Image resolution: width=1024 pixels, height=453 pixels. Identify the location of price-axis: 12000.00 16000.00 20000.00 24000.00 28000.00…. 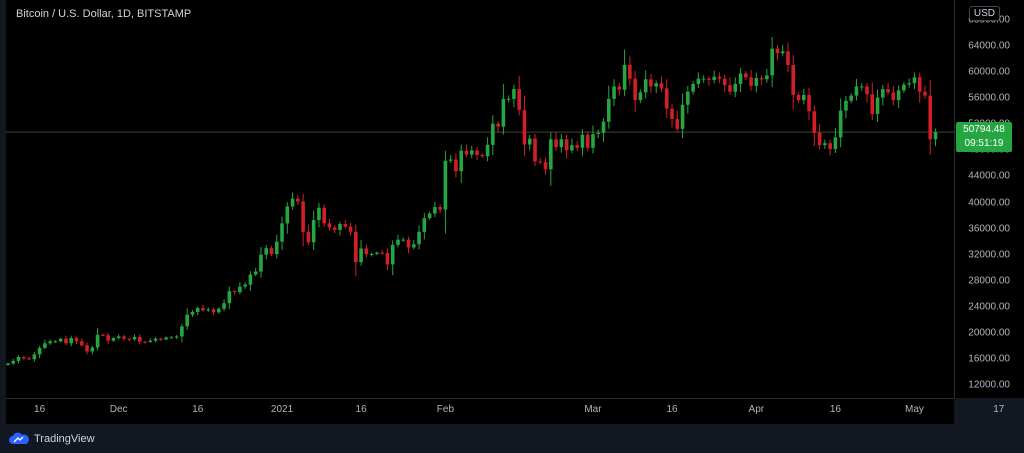
(989, 199).